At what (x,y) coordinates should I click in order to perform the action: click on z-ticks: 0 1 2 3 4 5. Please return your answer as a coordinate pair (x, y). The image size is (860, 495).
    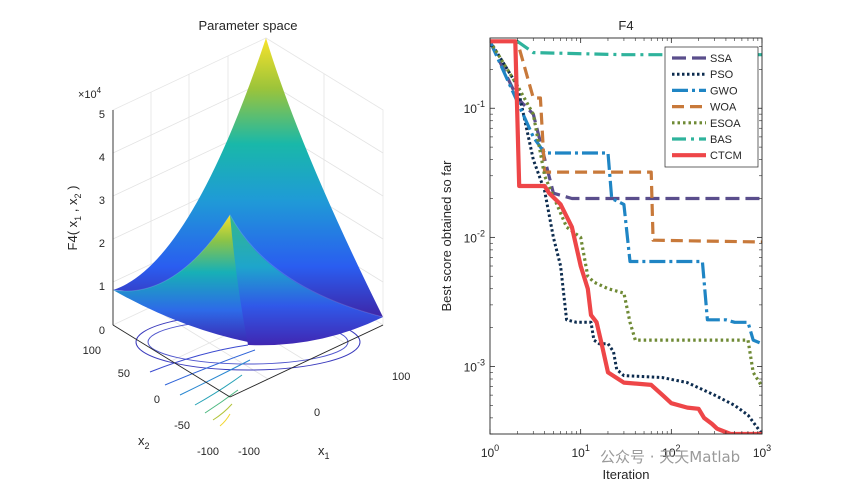
    Looking at the image, I should click on (102, 223).